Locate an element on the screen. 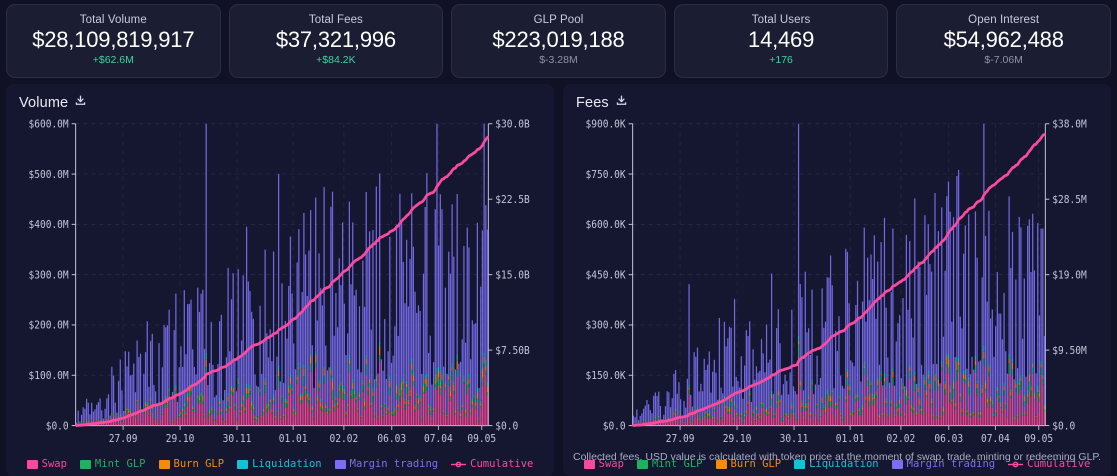 The height and width of the screenshot is (476, 1117). download-icon is located at coordinates (80, 103).